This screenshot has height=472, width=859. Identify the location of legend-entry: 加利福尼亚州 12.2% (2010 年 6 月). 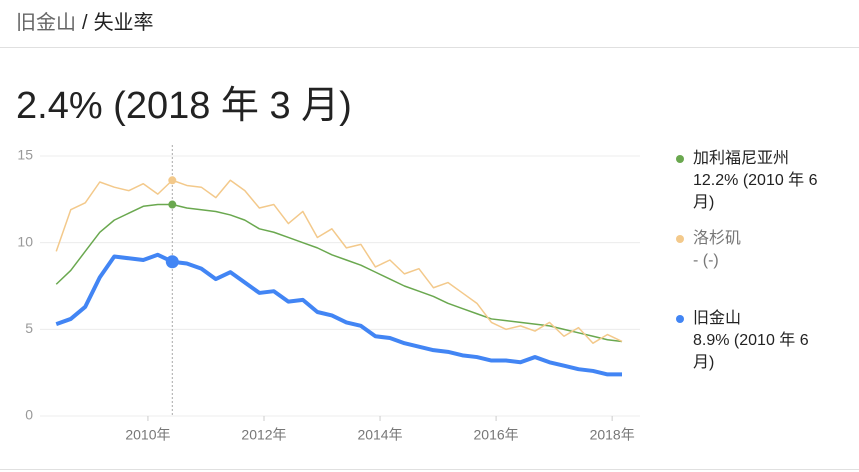
(756, 181).